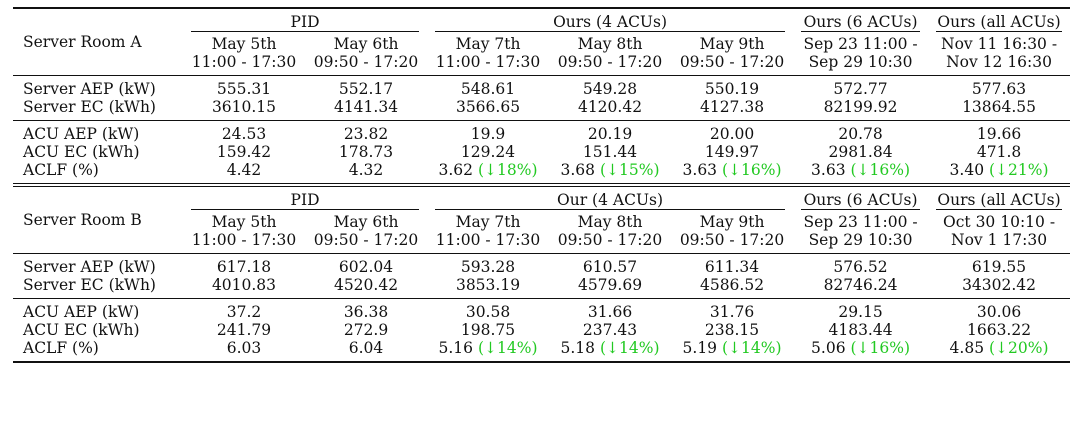  Describe the element at coordinates (610, 350) in the screenshot. I see `table-cell: 5.18 (↓14%)` at that location.